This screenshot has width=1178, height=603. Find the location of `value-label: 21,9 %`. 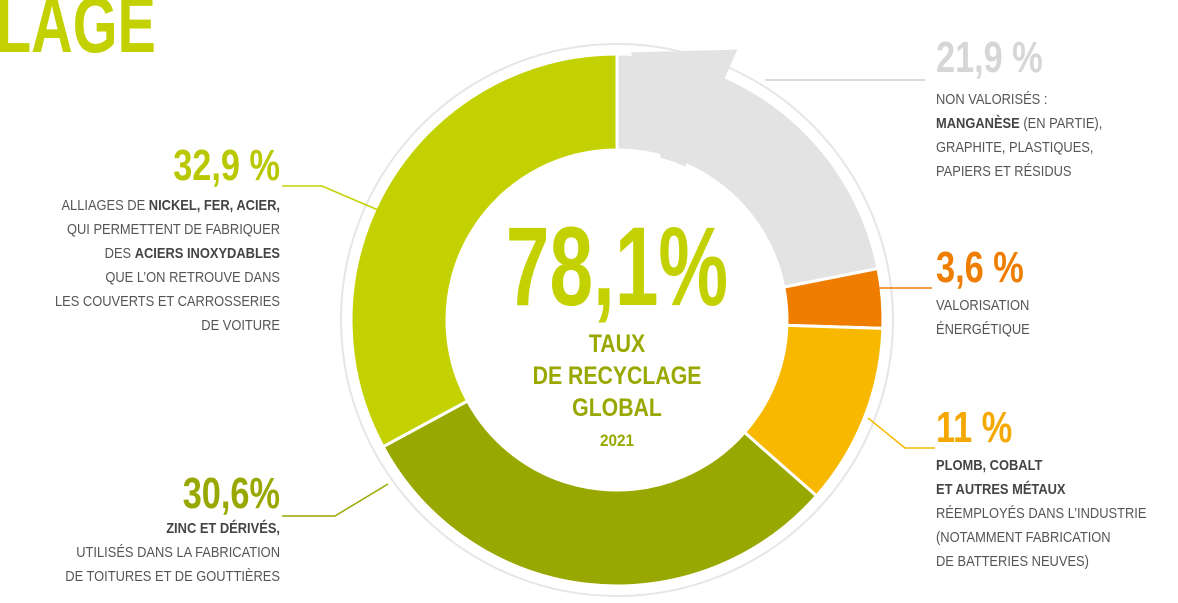

value-label: 21,9 % is located at coordinates (989, 57).